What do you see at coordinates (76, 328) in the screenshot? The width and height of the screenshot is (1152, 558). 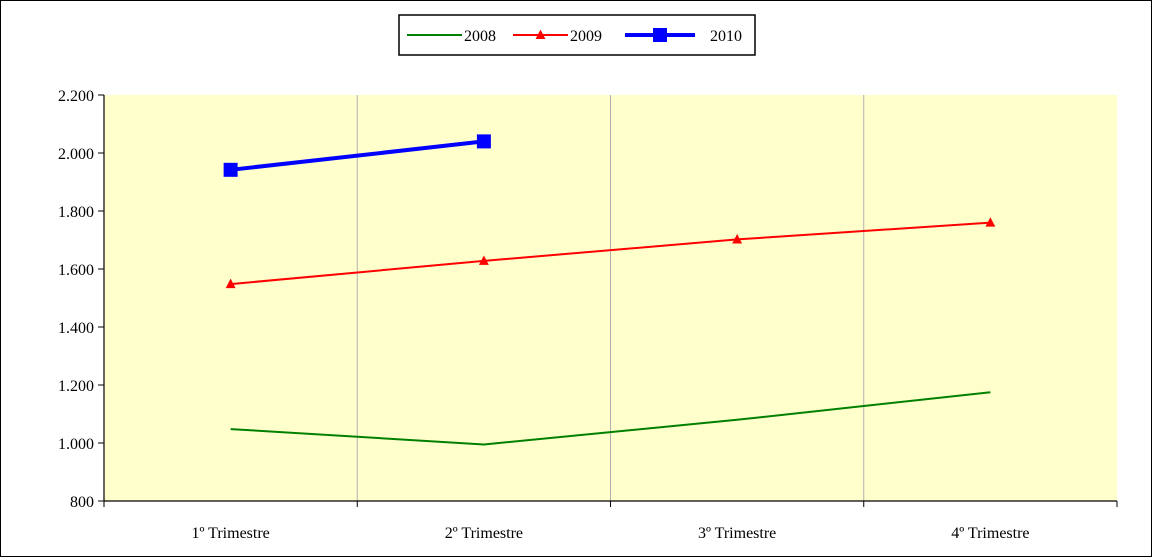 I see `y-tick-label: 1.400` at bounding box center [76, 328].